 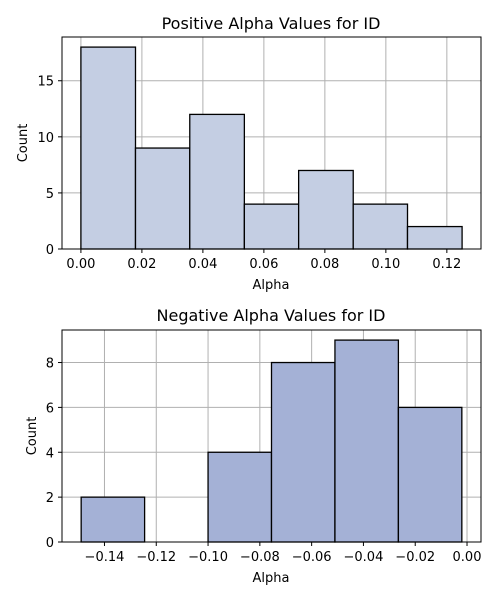 What do you see at coordinates (324, 264) in the screenshot?
I see `x-tick-label: 0.08` at bounding box center [324, 264].